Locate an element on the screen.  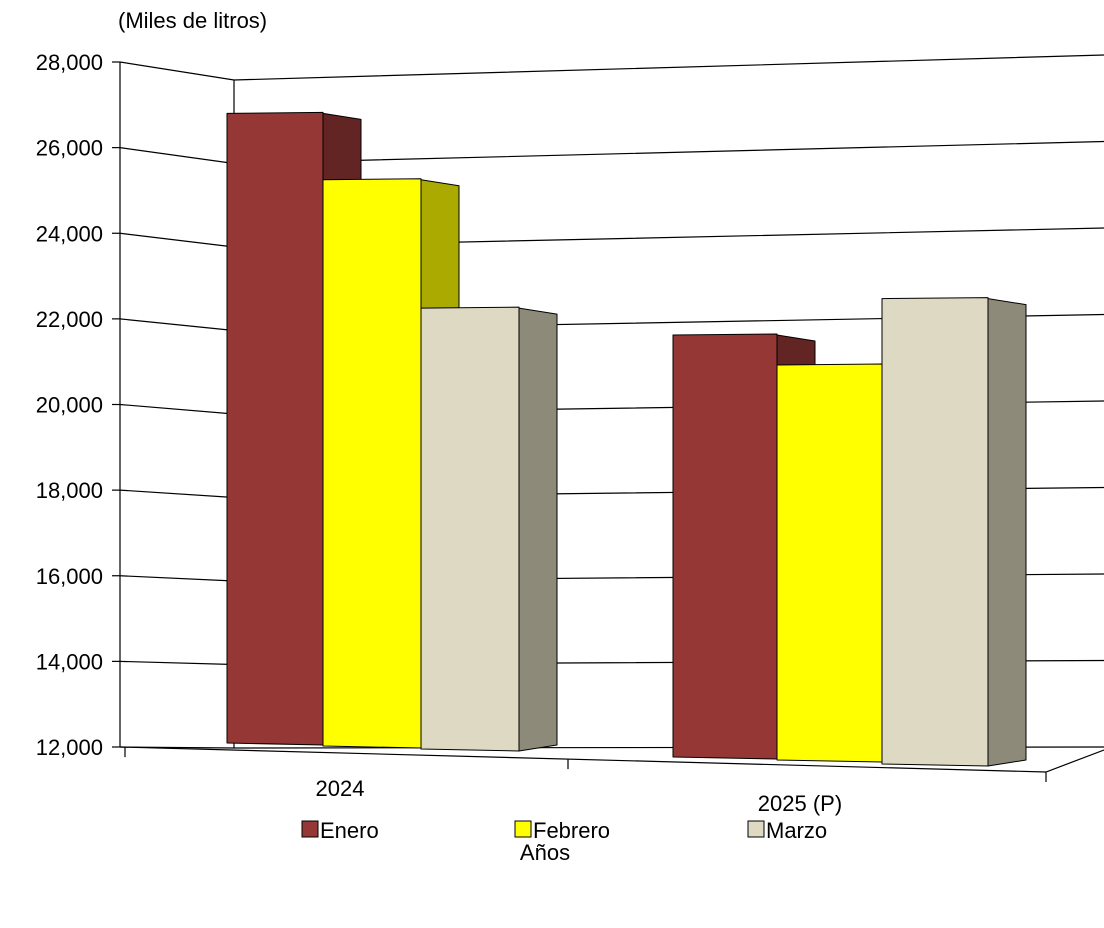
legend-label: Febrero is located at coordinates (571, 830).